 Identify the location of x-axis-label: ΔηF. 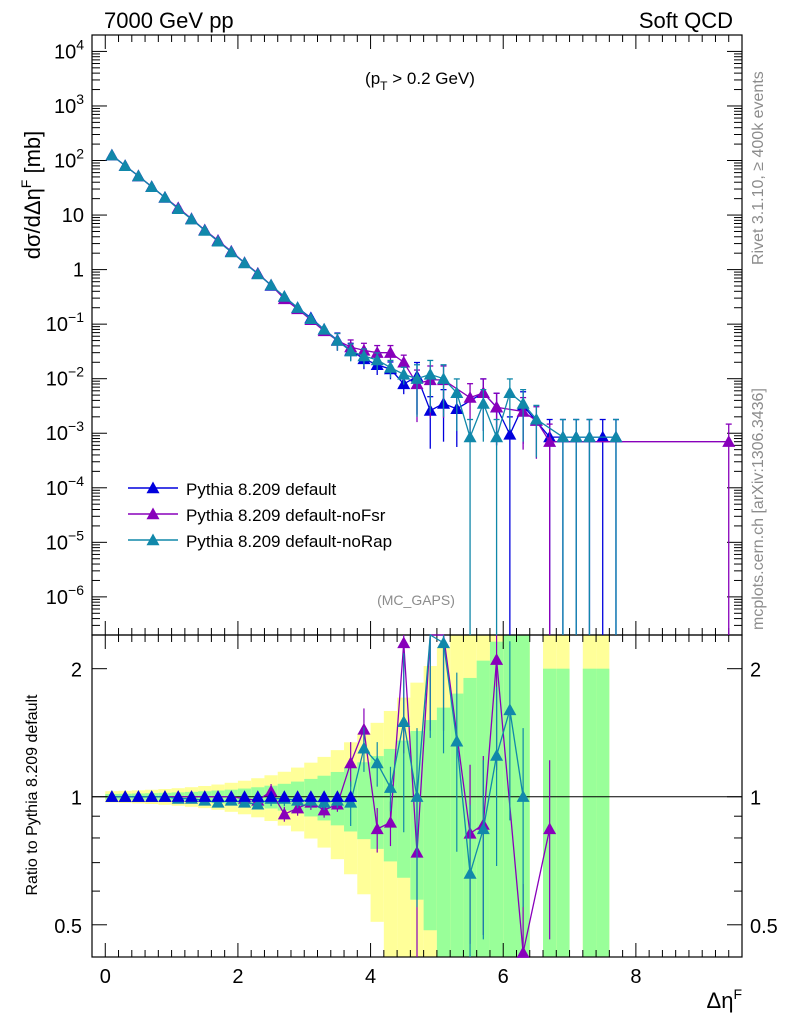
(725, 999).